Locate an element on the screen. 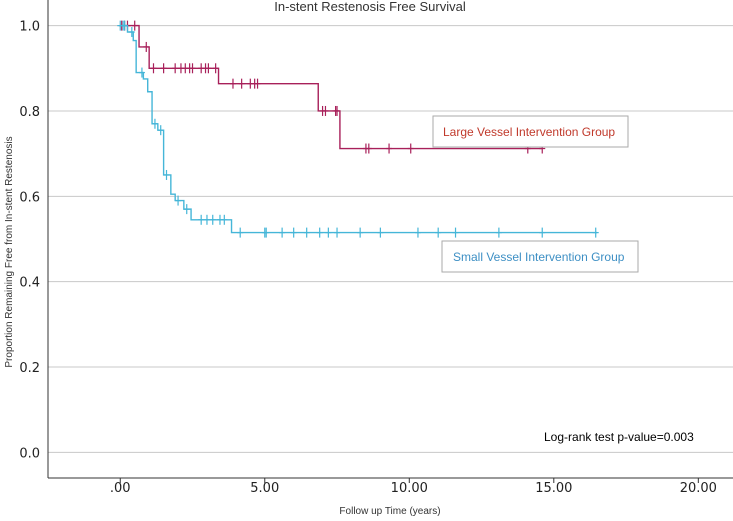  legend-large-vessel-label: Large Vessel Intervention Group is located at coordinates (529, 132).